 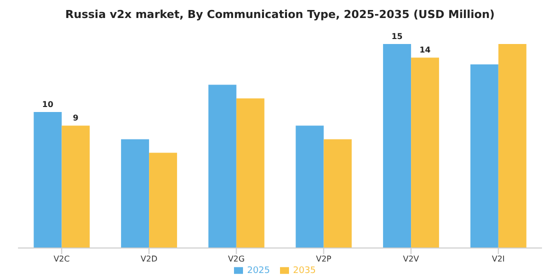 I want to click on legend-label: 2035, so click(x=304, y=271).